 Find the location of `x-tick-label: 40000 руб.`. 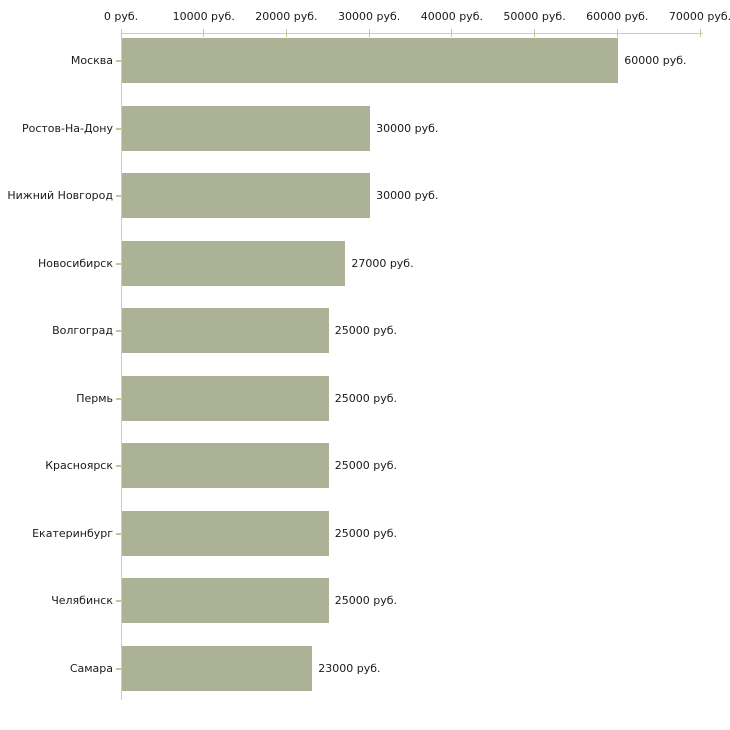

x-tick-label: 40000 руб. is located at coordinates (451, 16).